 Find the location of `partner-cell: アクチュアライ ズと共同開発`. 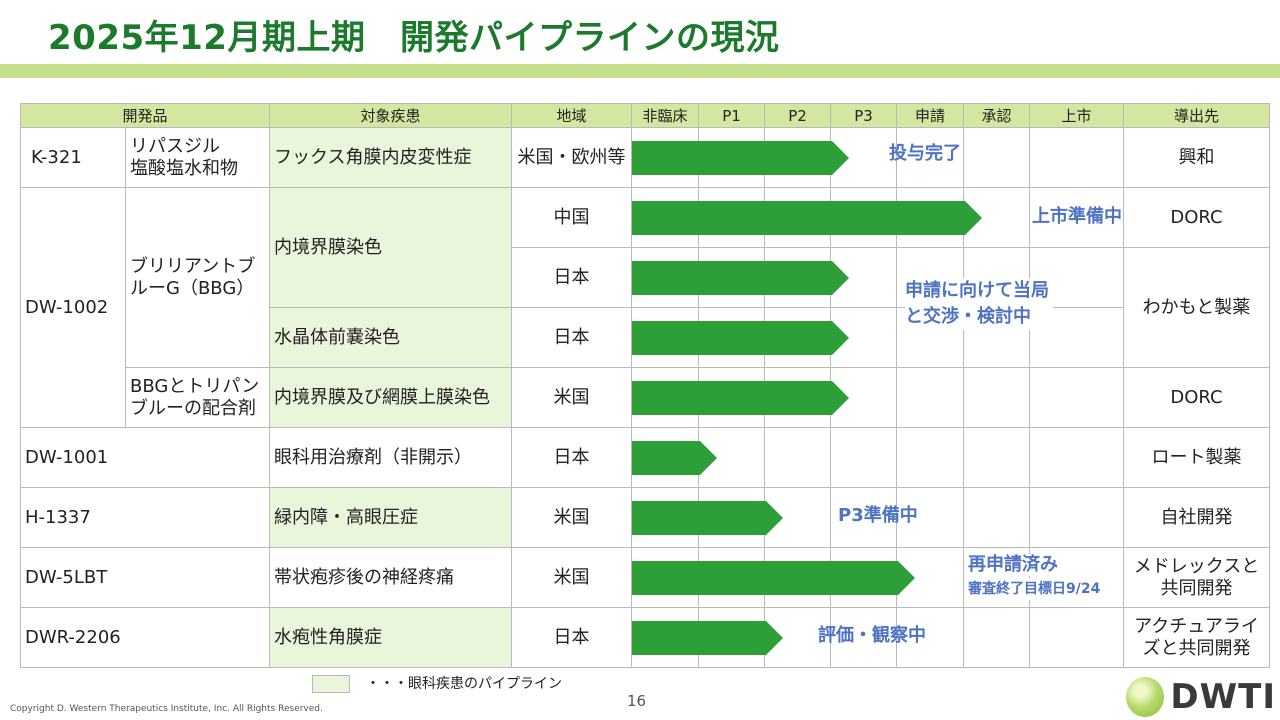

partner-cell: アクチュアライ ズと共同開発 is located at coordinates (1196, 637).